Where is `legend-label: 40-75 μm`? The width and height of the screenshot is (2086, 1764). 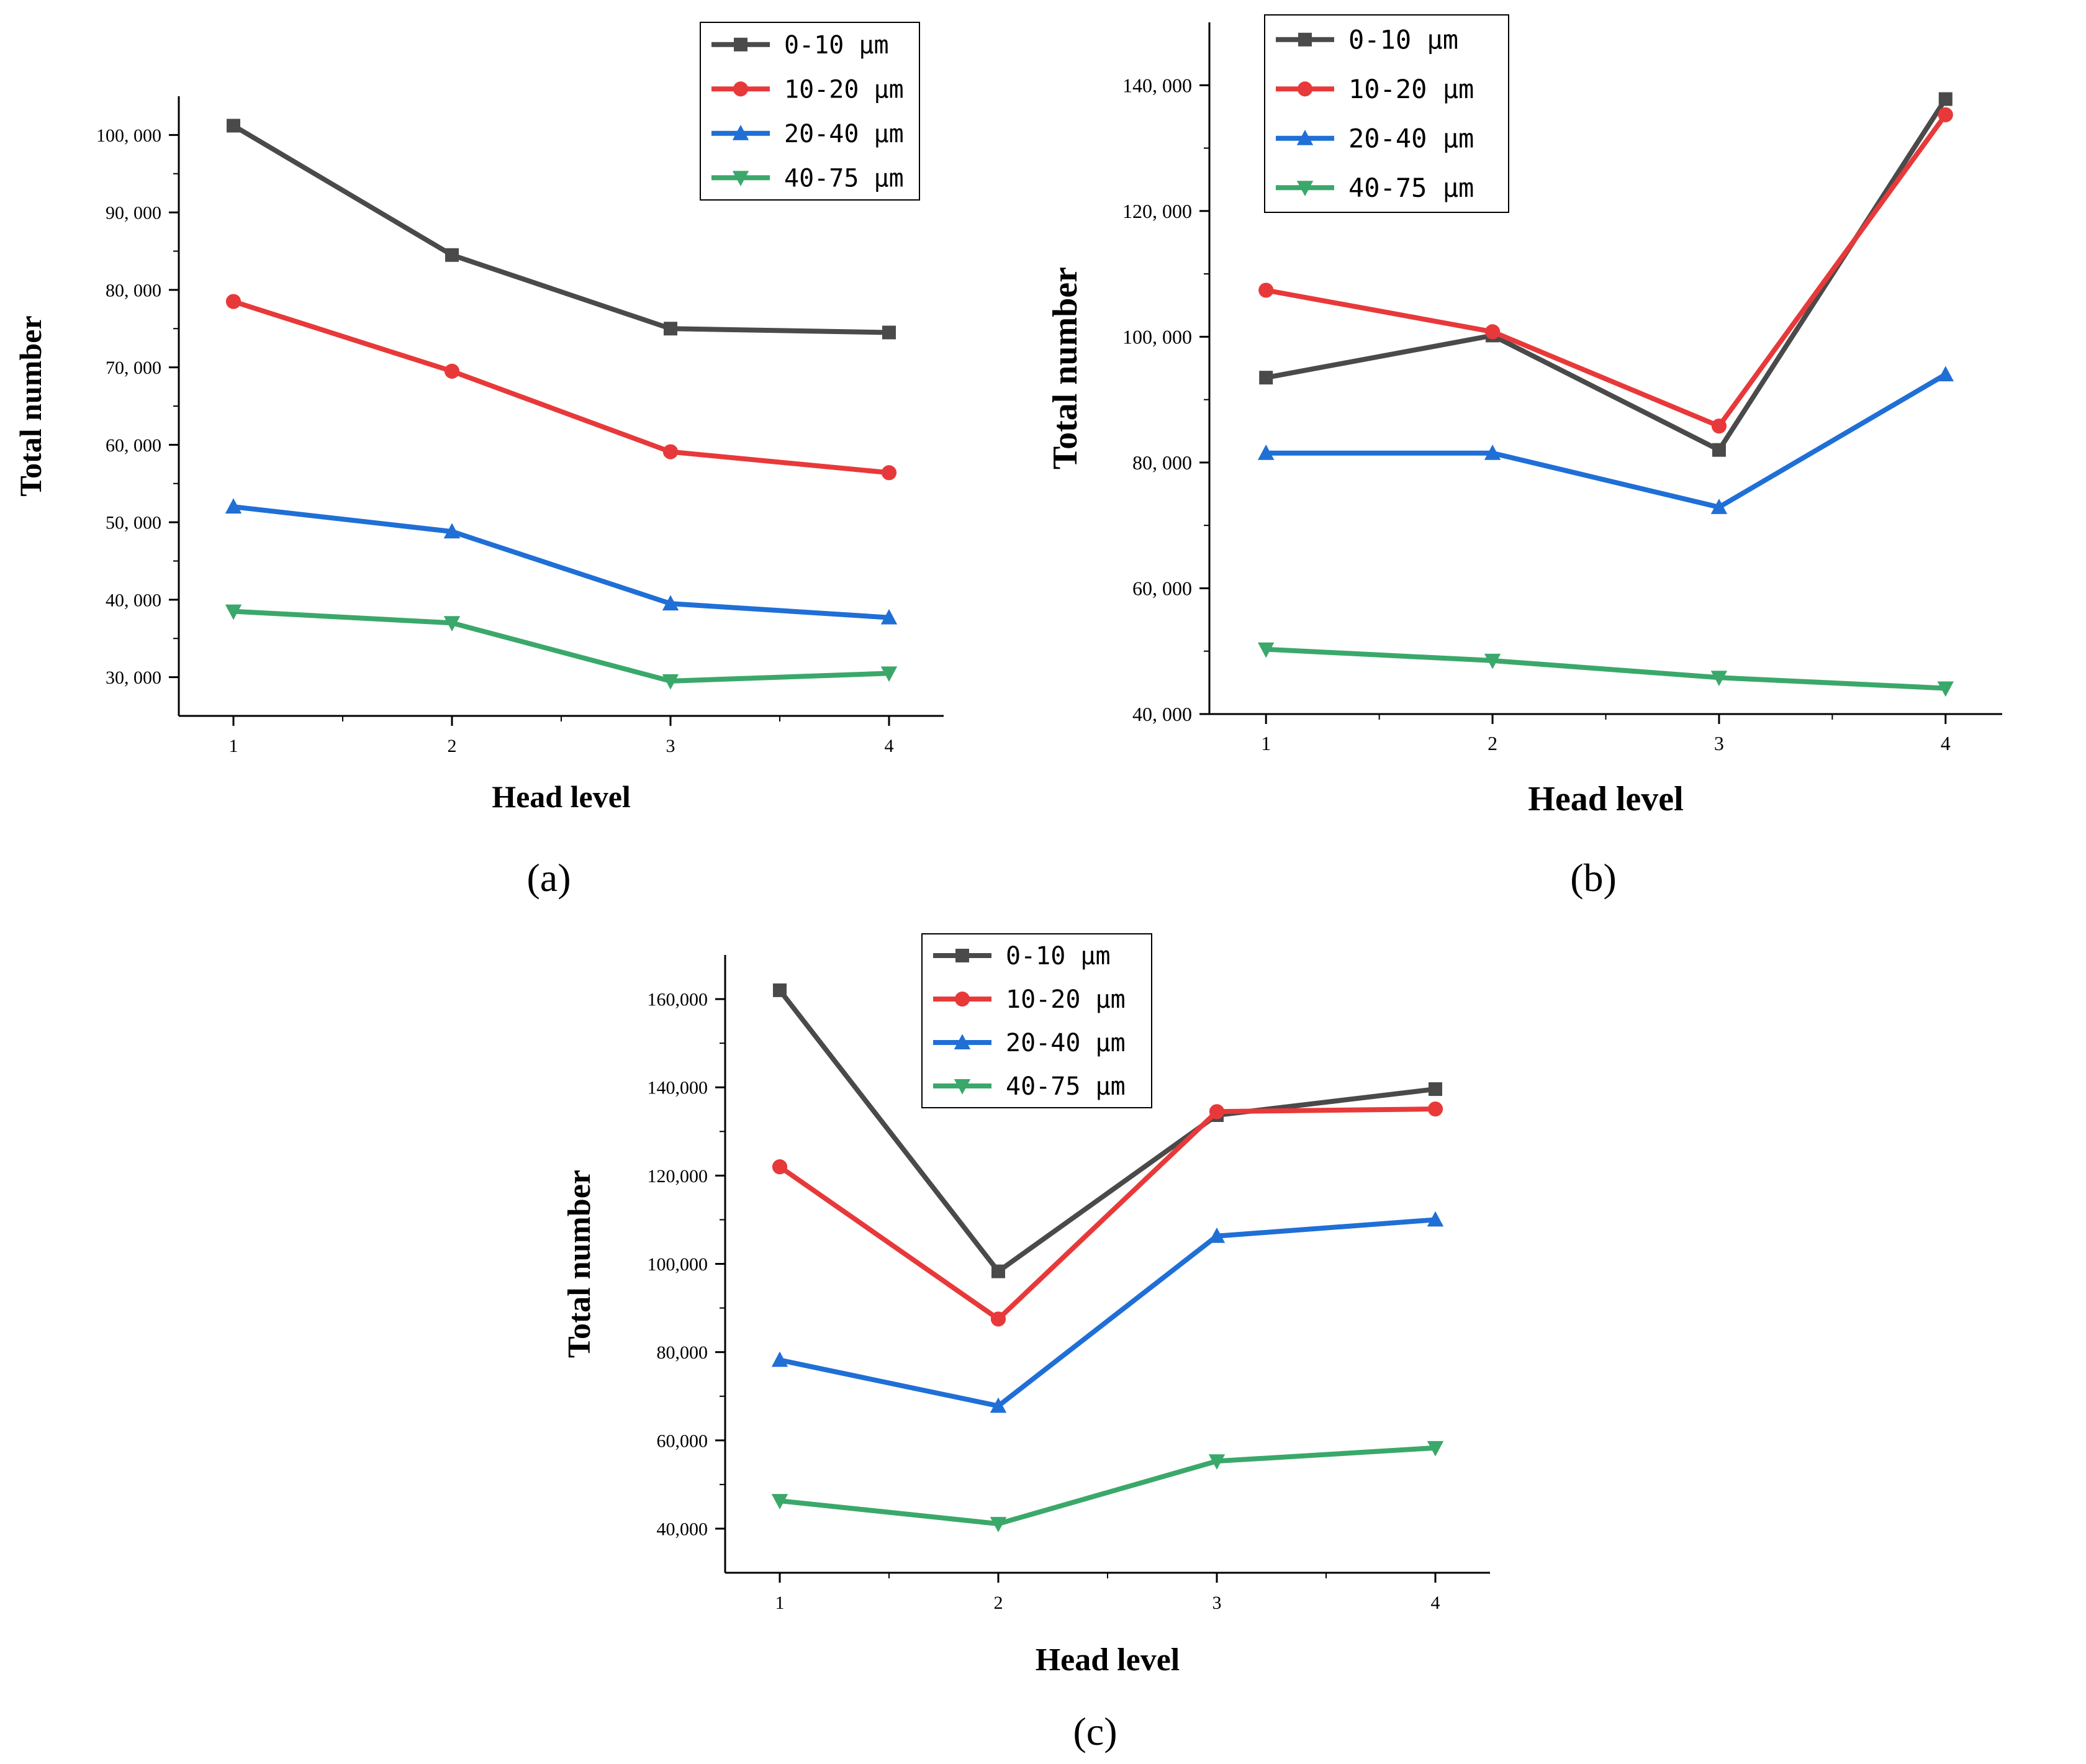 legend-label: 40-75 μm is located at coordinates (1411, 188).